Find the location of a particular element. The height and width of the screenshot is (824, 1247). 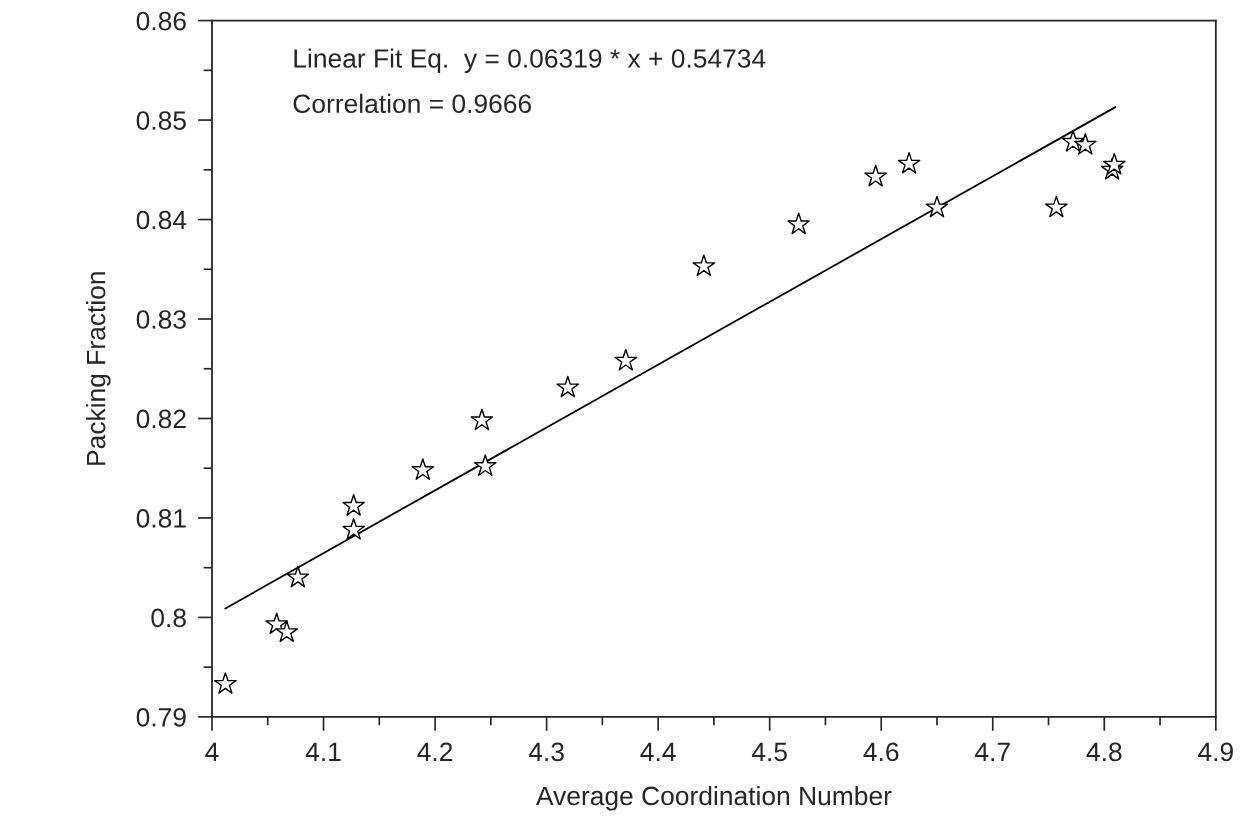

y-tick-label: 0.79 is located at coordinates (161, 717).